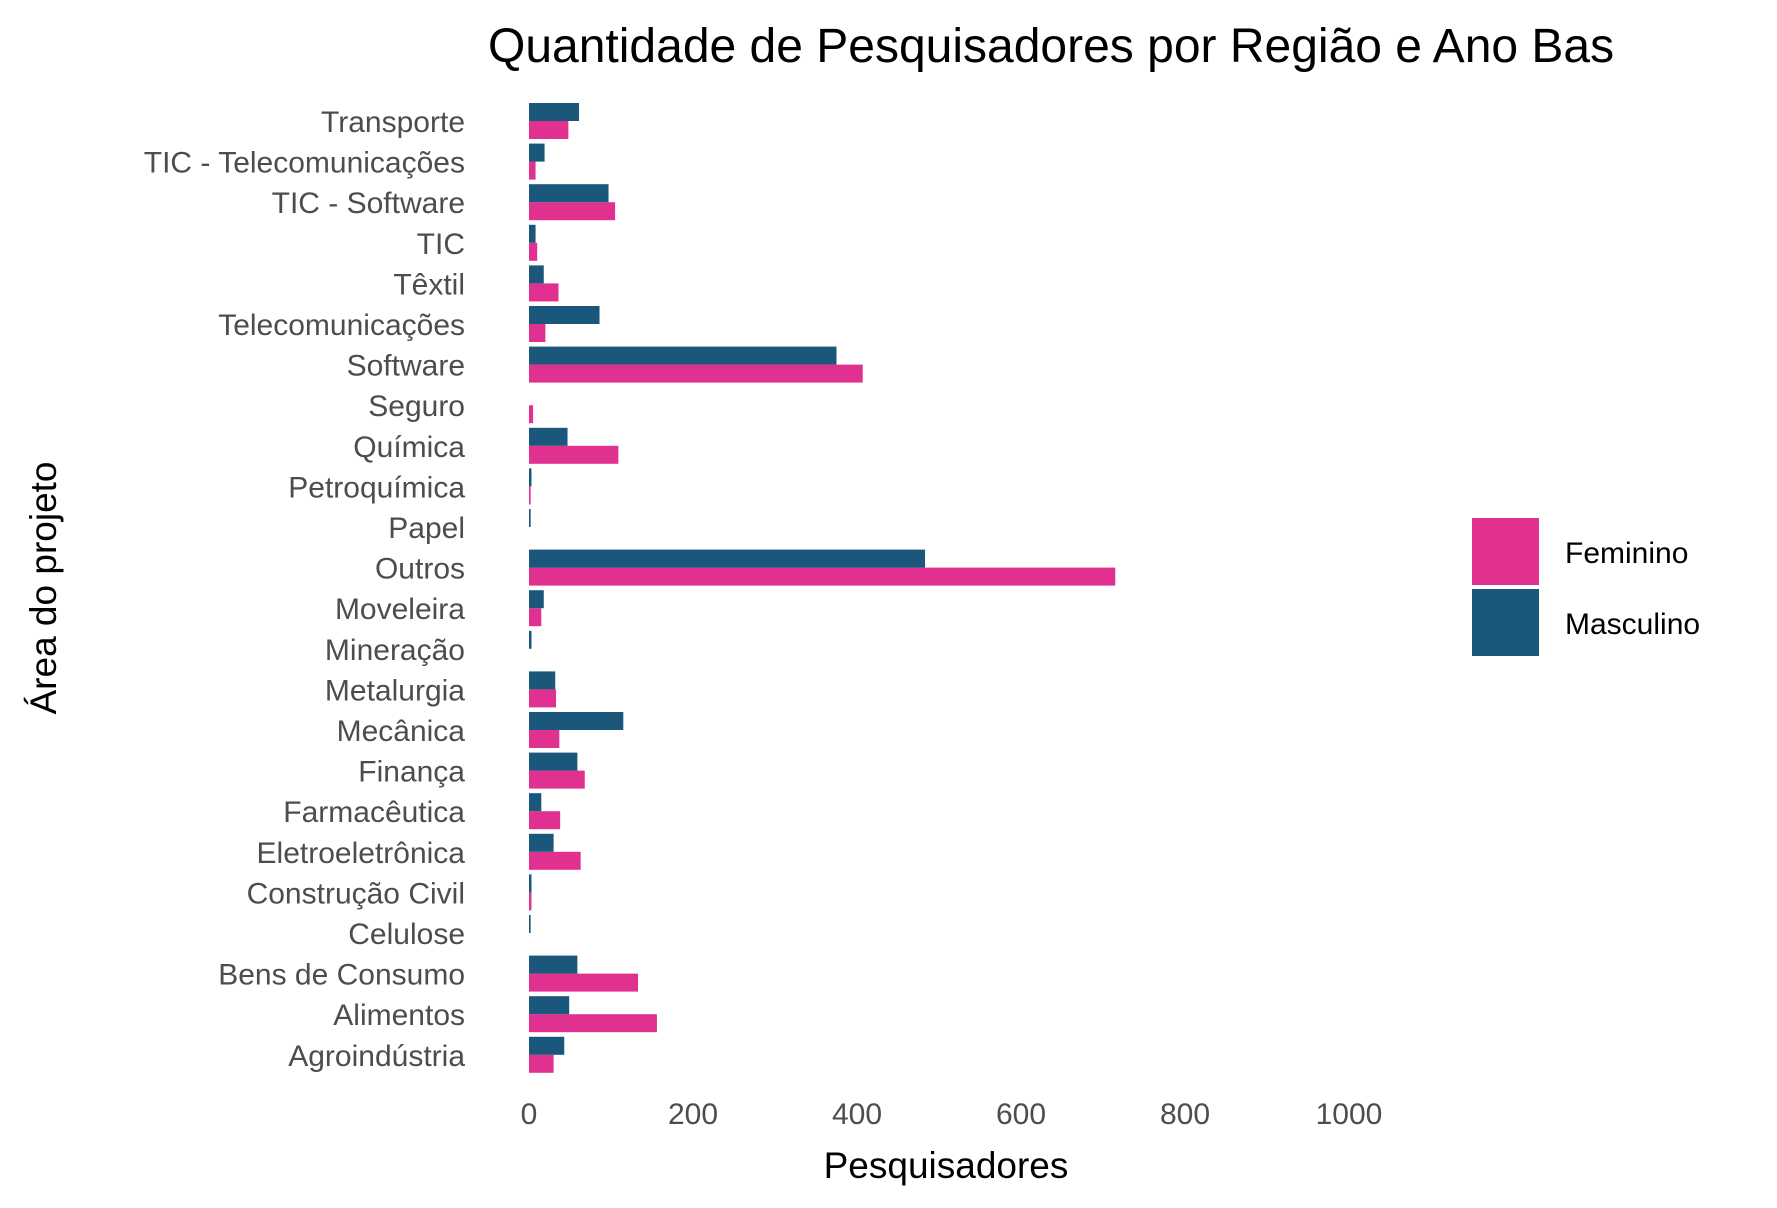 This screenshot has width=1777, height=1208. Describe the element at coordinates (530, 518) in the screenshot. I see `bar-masculino-papel` at that location.